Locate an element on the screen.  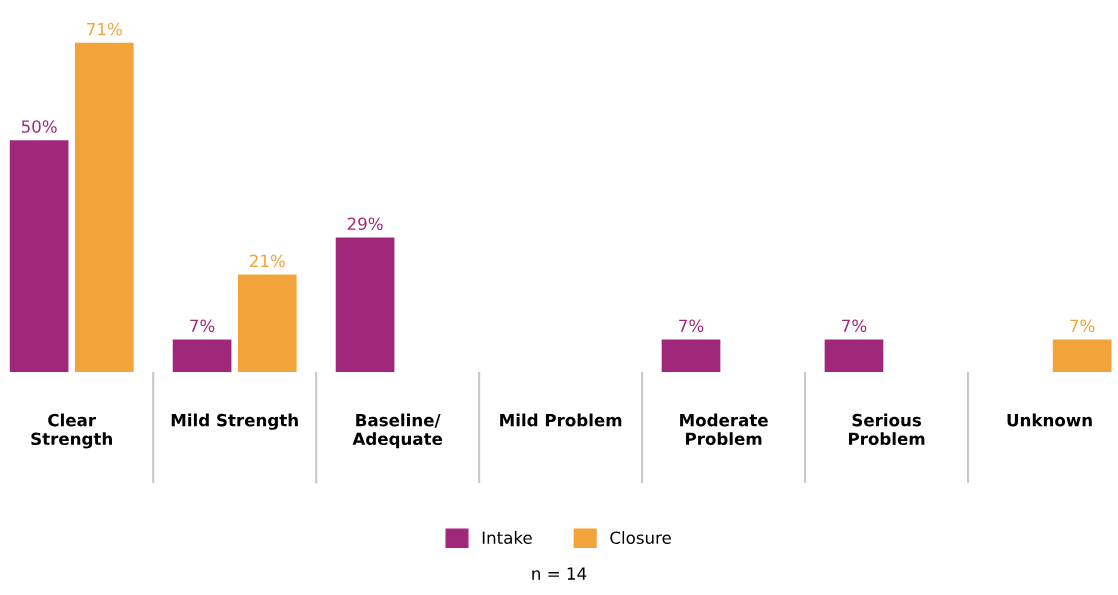
text: n = 14 is located at coordinates (559, 573).